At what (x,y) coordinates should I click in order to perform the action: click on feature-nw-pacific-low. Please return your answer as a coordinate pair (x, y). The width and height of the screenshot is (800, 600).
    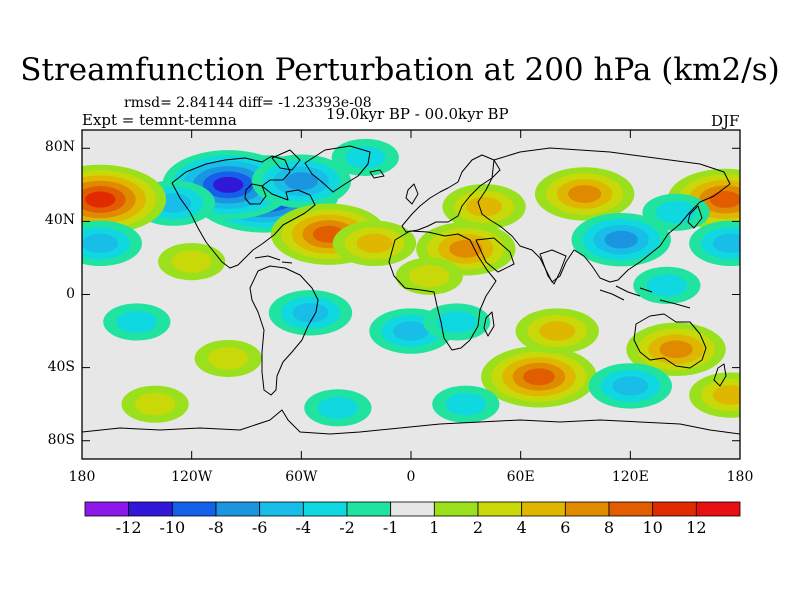
    Looking at the image, I should click on (676, 212).